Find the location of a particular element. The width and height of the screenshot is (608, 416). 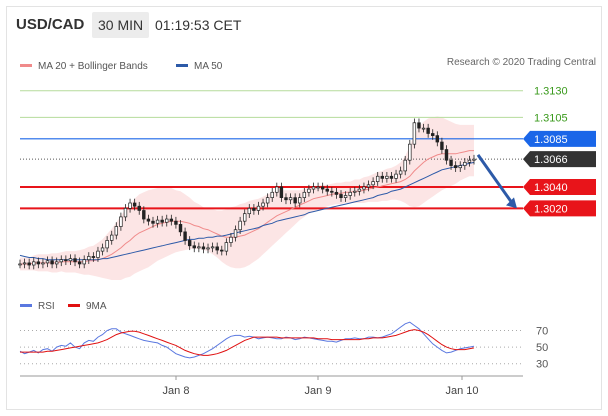

rsi-tick-50: 50 is located at coordinates (542, 348).